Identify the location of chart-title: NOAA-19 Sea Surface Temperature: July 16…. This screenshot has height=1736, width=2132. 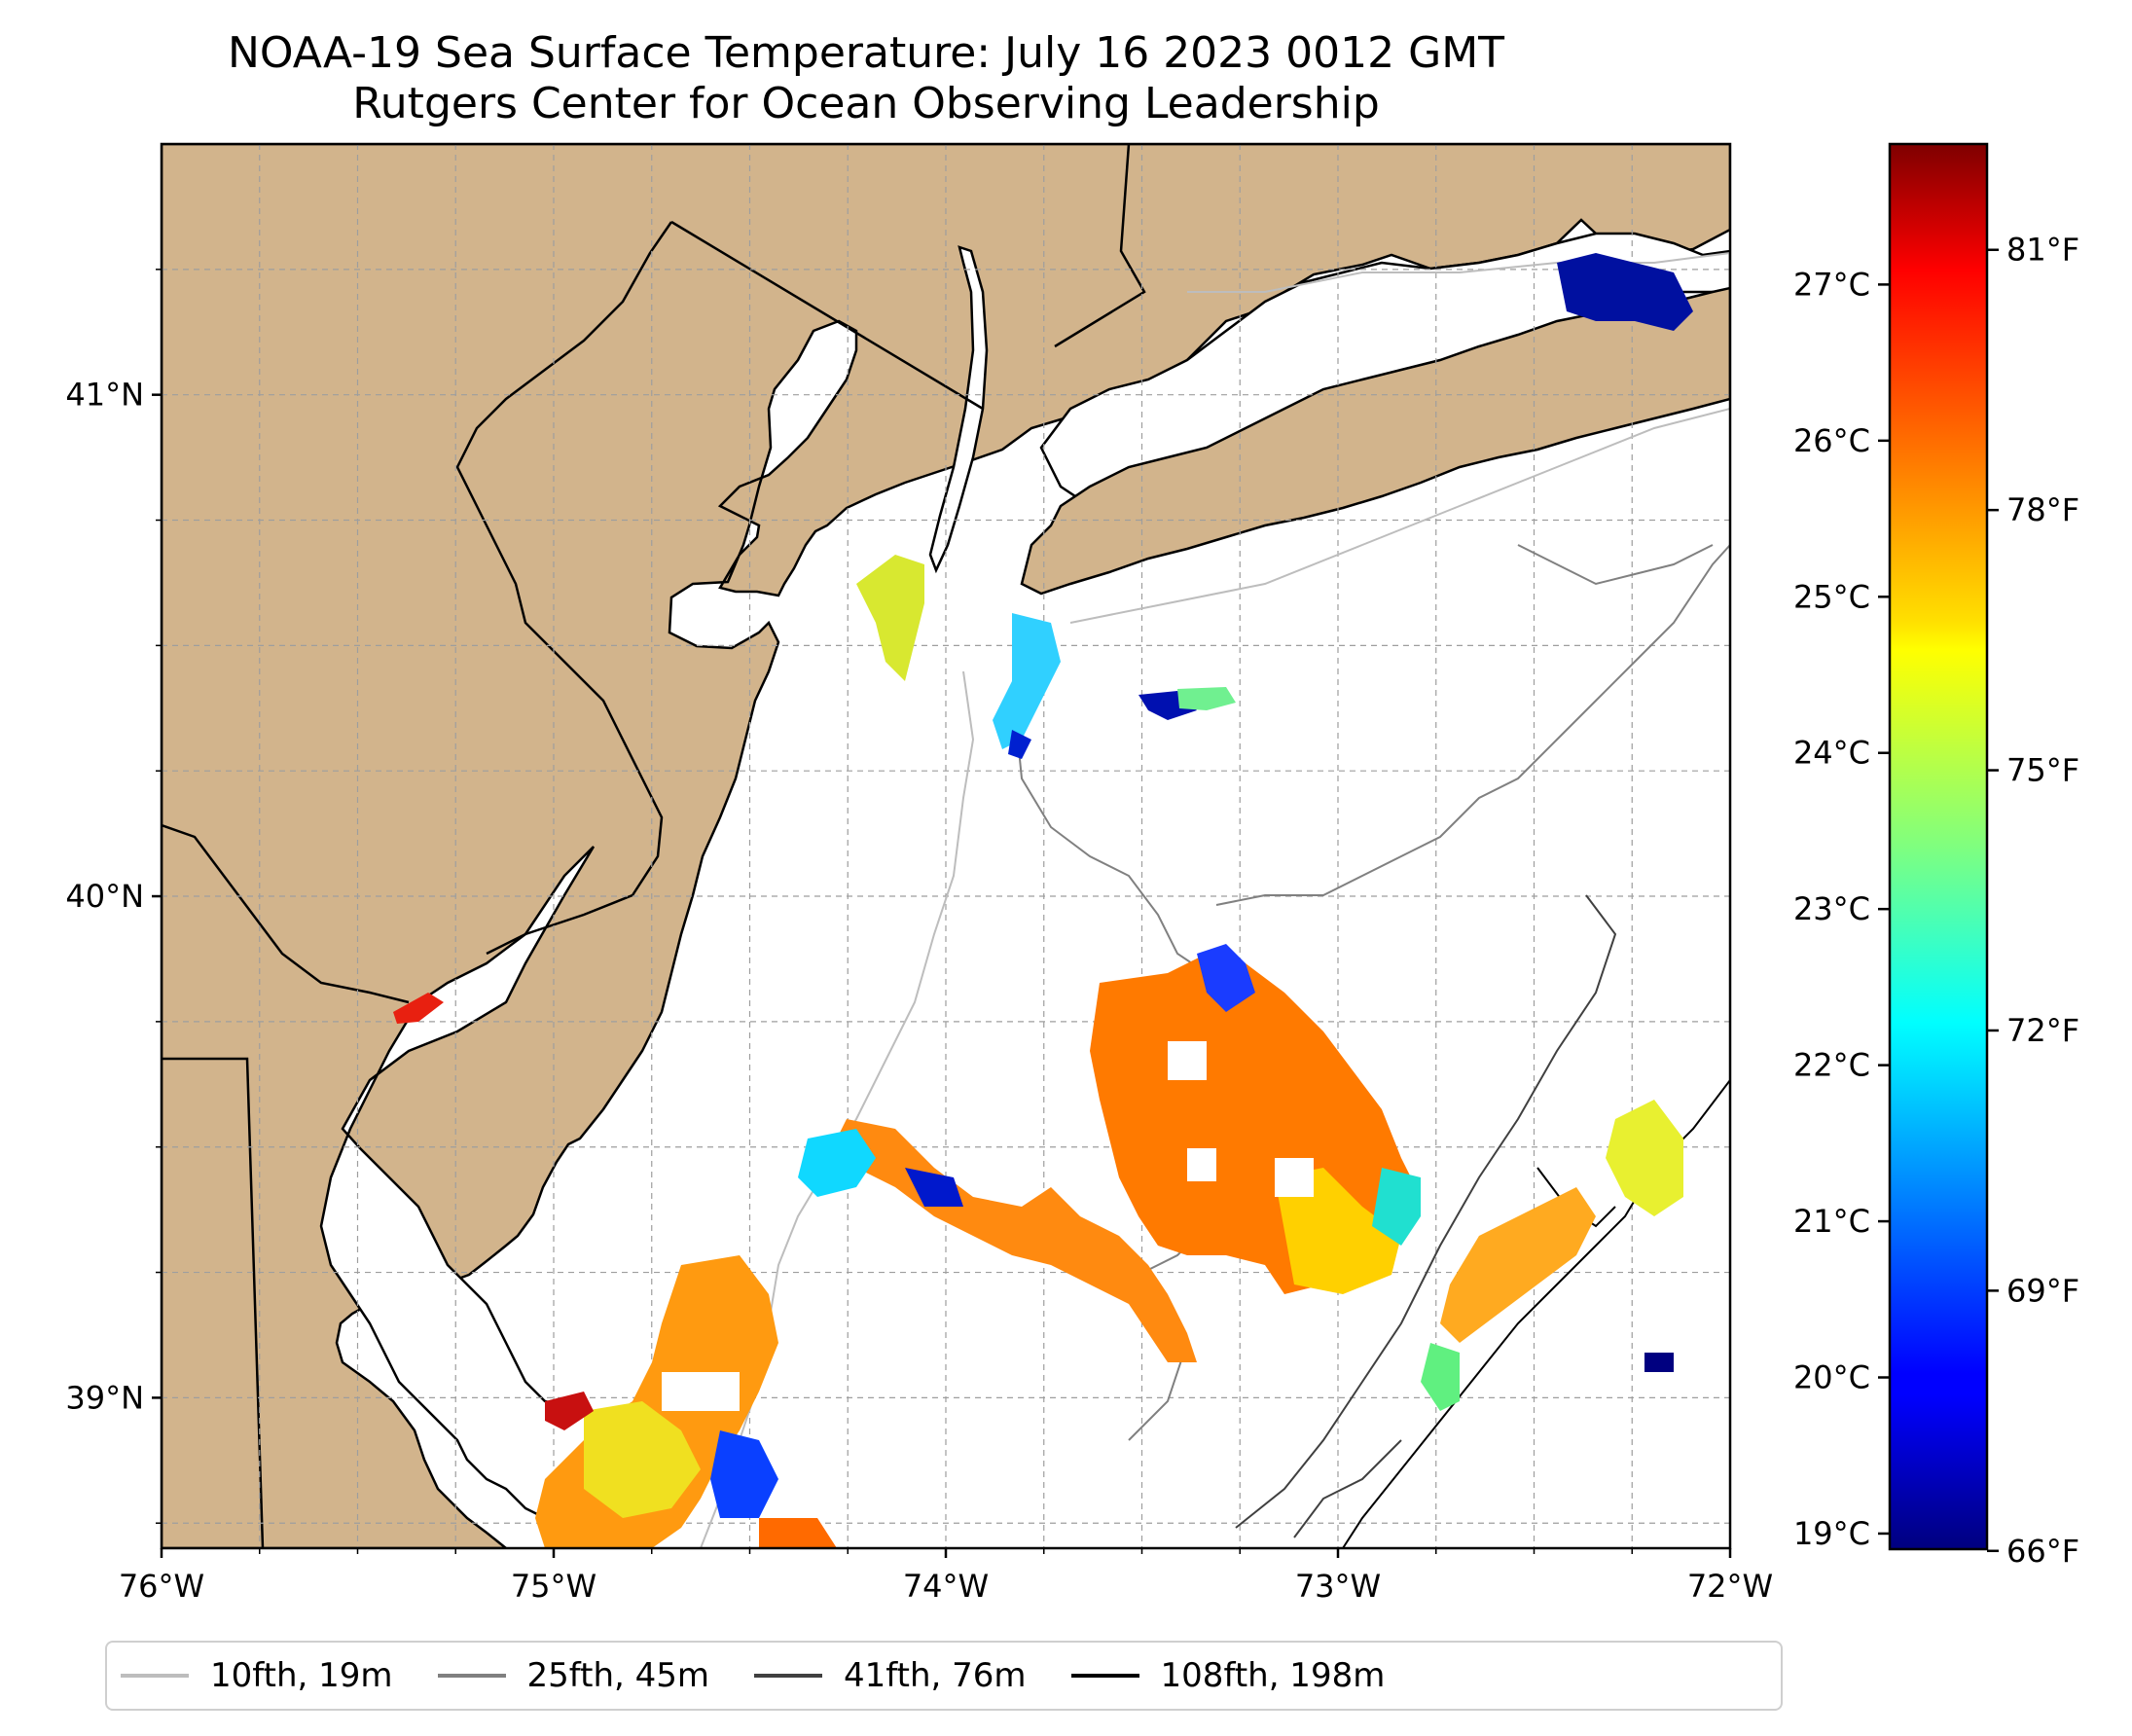
(866, 53).